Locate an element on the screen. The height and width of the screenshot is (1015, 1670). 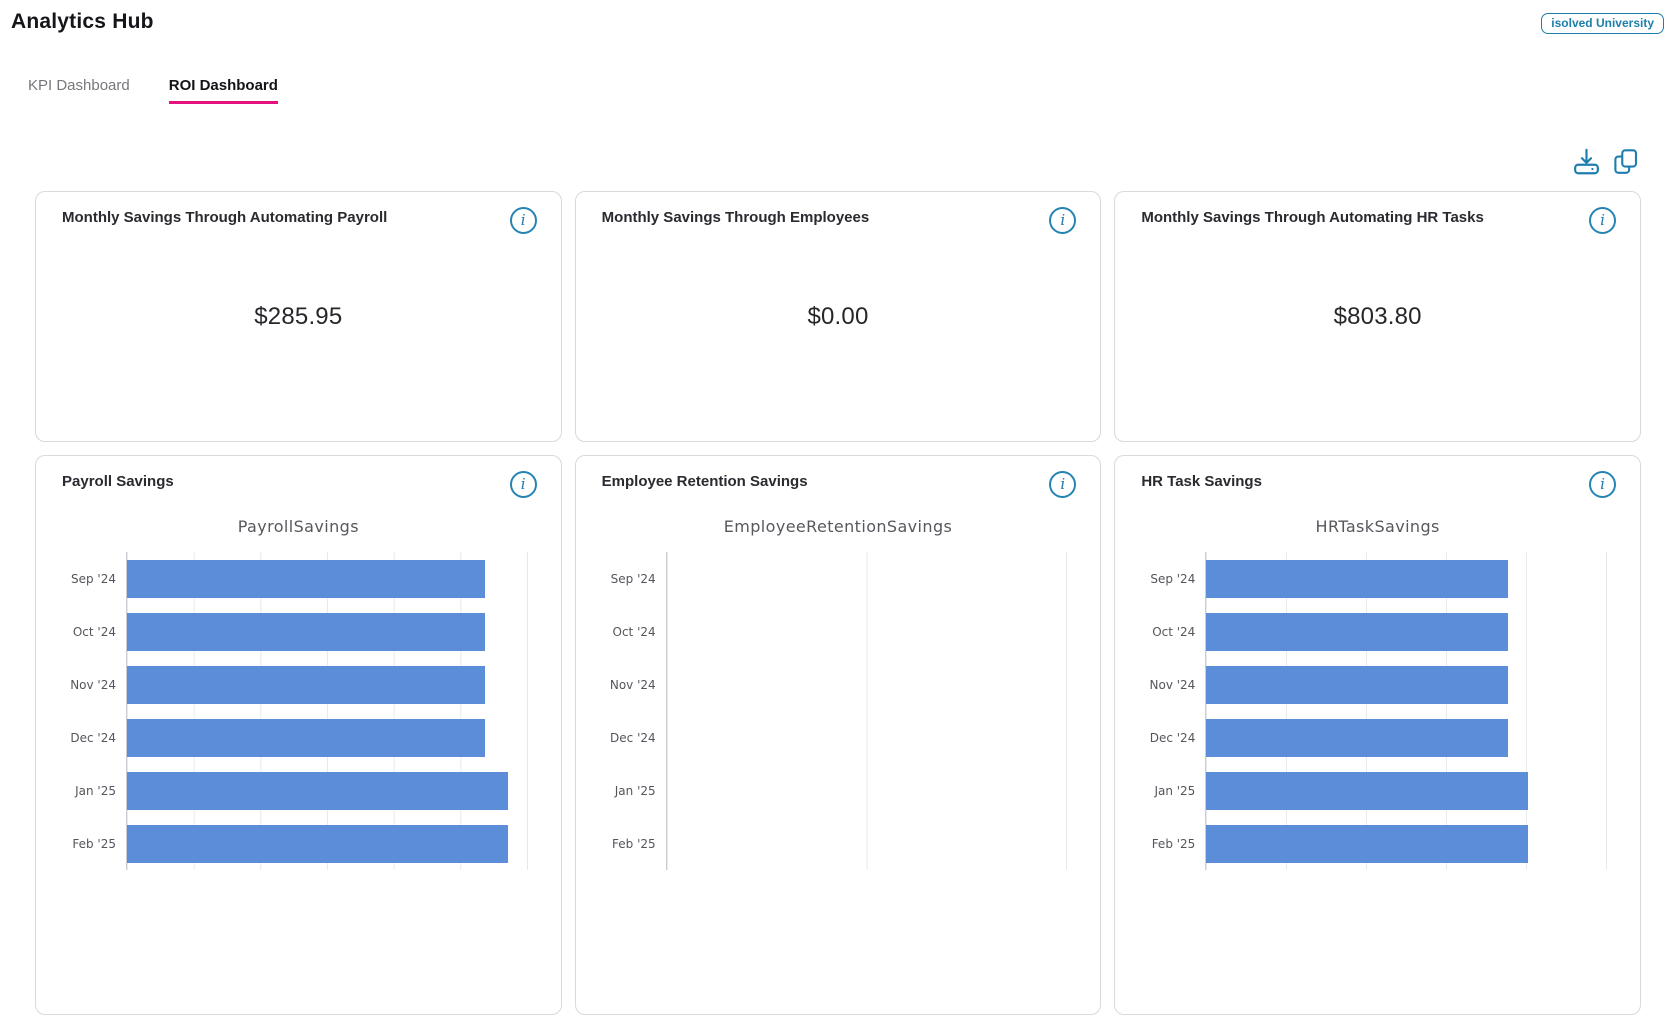
kpi-value: $0.00 is located at coordinates (838, 316).